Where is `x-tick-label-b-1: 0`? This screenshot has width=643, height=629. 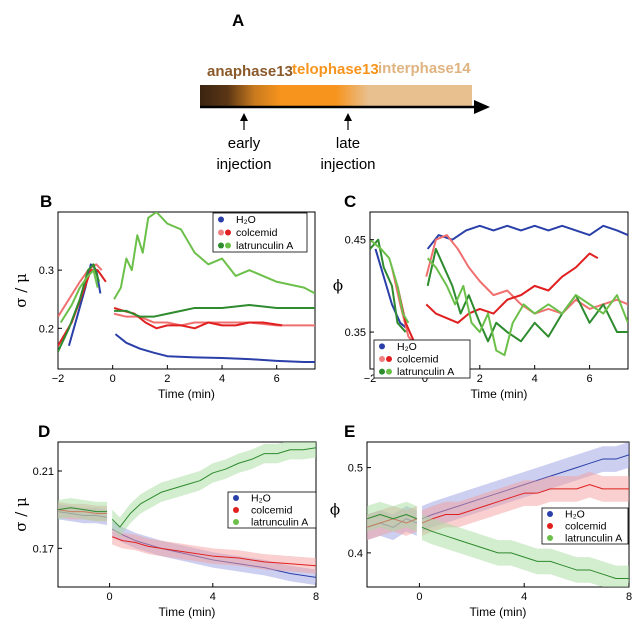 x-tick-label-b-1: 0 is located at coordinates (113, 379).